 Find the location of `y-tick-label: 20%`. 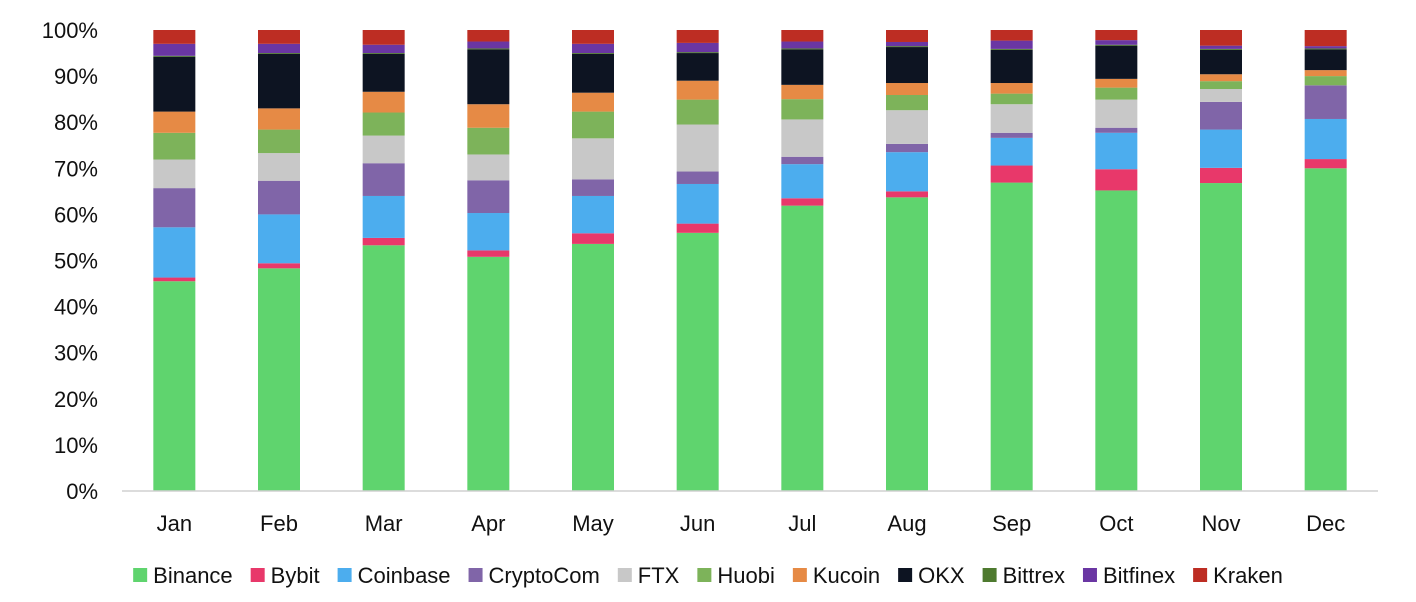

y-tick-label: 20% is located at coordinates (76, 399).